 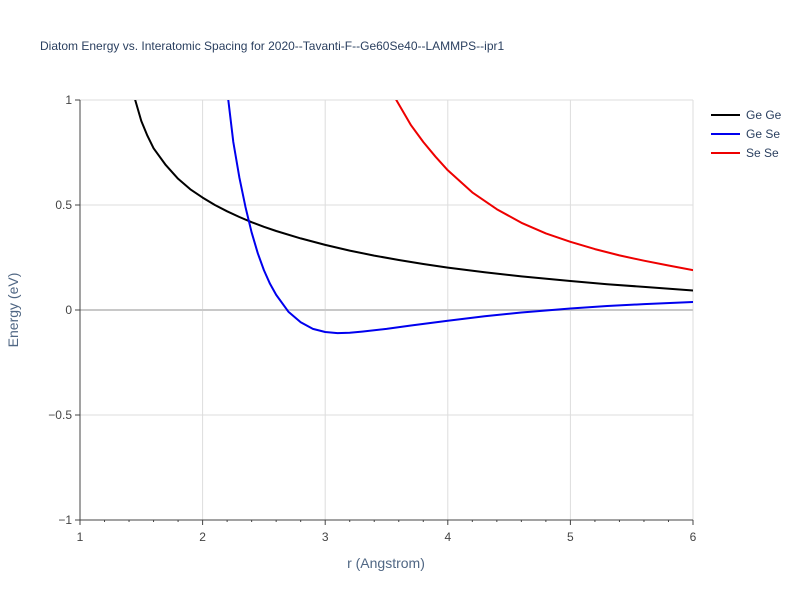 What do you see at coordinates (80, 537) in the screenshot?
I see `x-tick-label: 1` at bounding box center [80, 537].